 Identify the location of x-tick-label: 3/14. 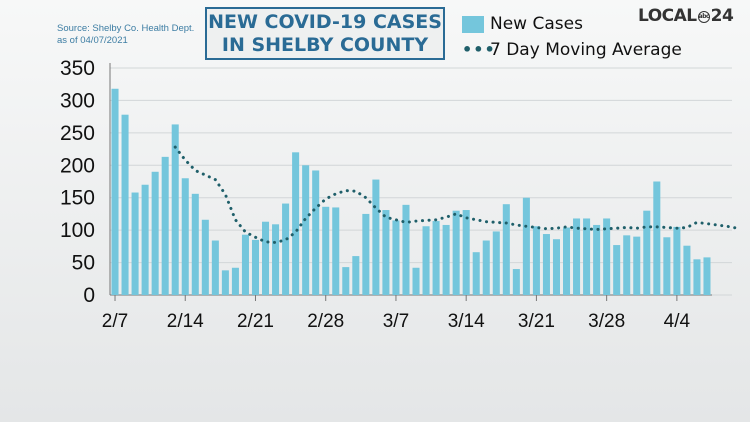
(466, 321).